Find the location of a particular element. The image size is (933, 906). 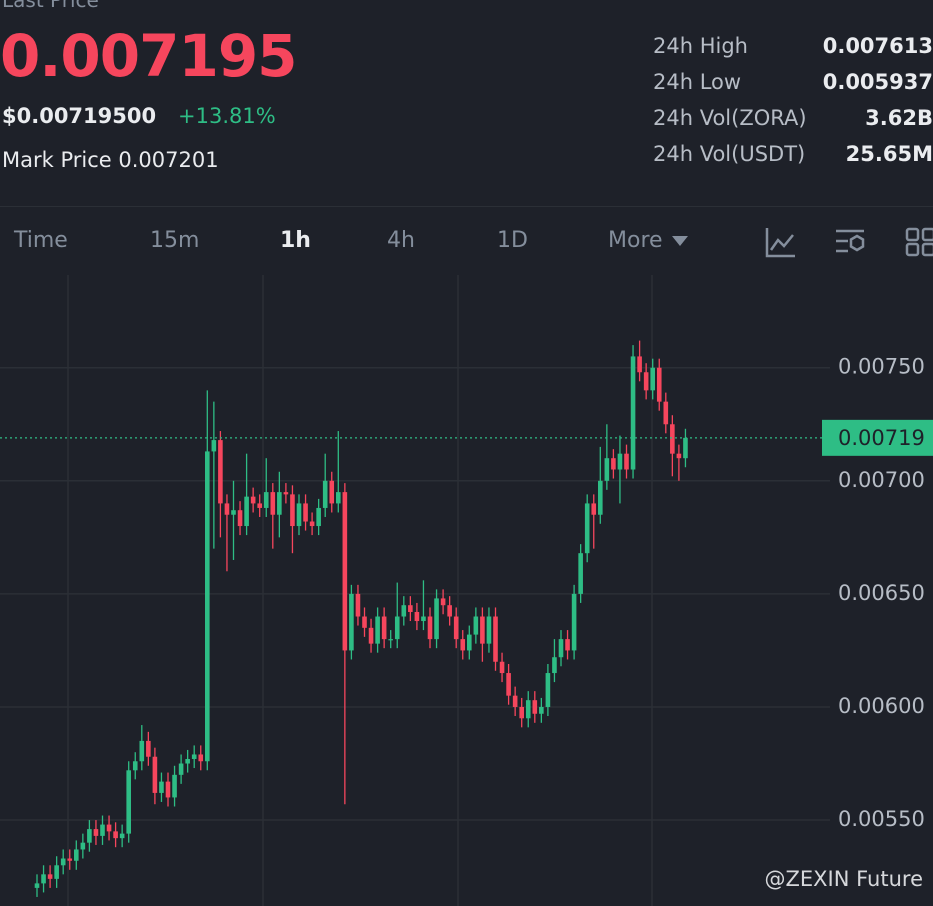

mark-price: Mark Price 0.007201 is located at coordinates (110, 160).